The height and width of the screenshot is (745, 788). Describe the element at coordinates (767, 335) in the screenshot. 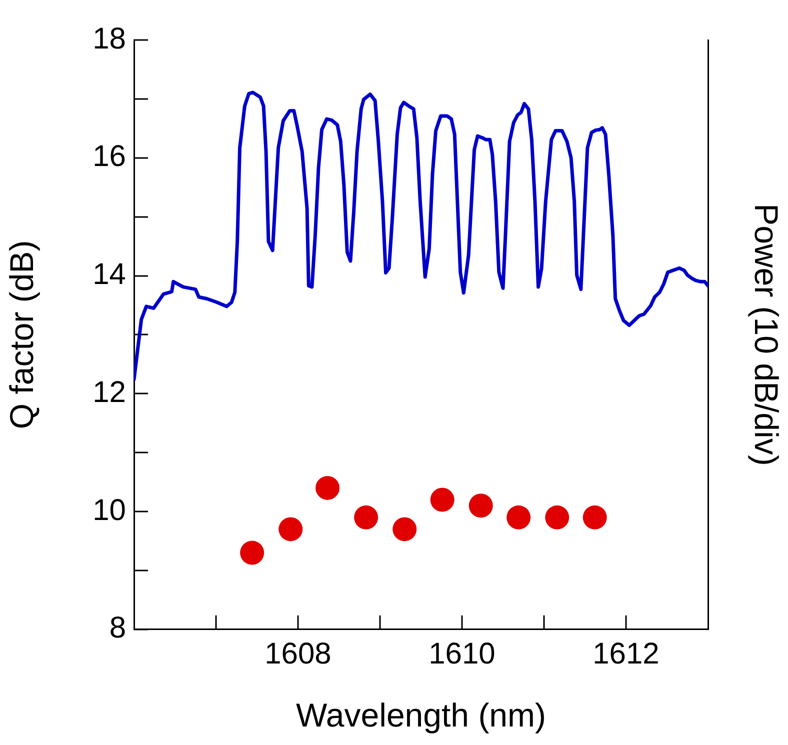

I see `y2-axis-title: Power (10 dB/div)` at that location.